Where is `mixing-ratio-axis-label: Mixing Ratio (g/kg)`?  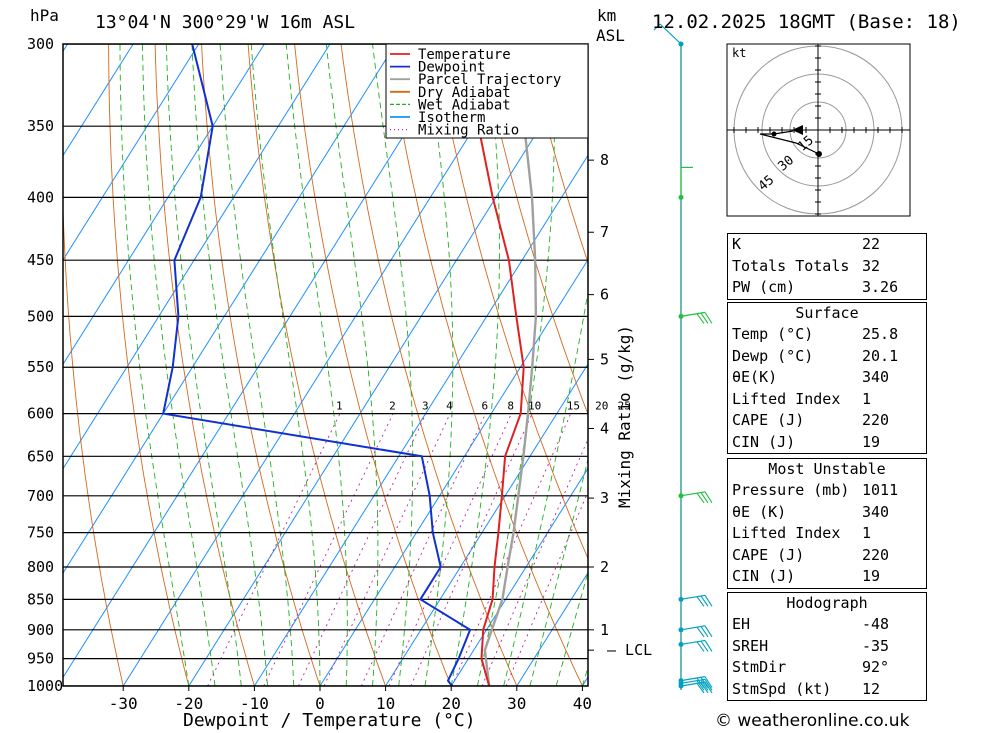
mixing-ratio-axis-label: Mixing Ratio (g/kg) is located at coordinates (624, 416).